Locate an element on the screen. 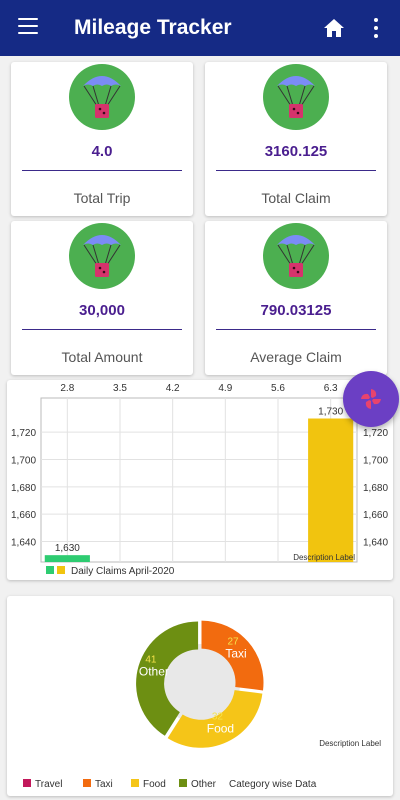 The width and height of the screenshot is (400, 800). legend-entry: Travel is located at coordinates (48, 784).